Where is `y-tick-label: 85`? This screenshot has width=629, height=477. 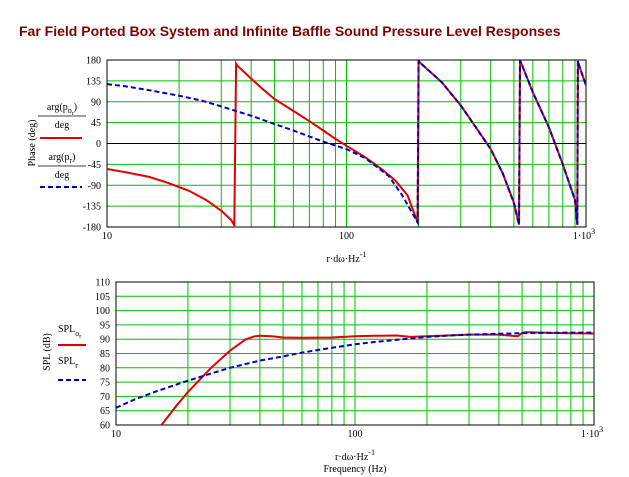 y-tick-label: 85 is located at coordinates (105, 354).